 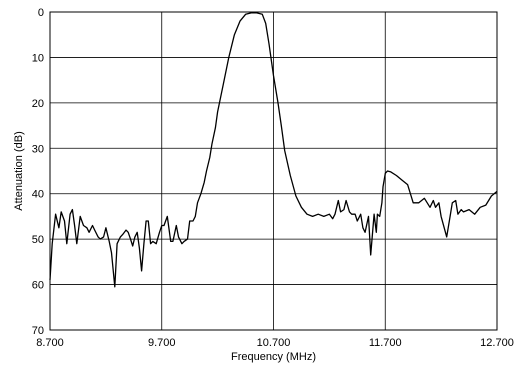 What do you see at coordinates (50, 343) in the screenshot?
I see `x-tick-label: 8.700` at bounding box center [50, 343].